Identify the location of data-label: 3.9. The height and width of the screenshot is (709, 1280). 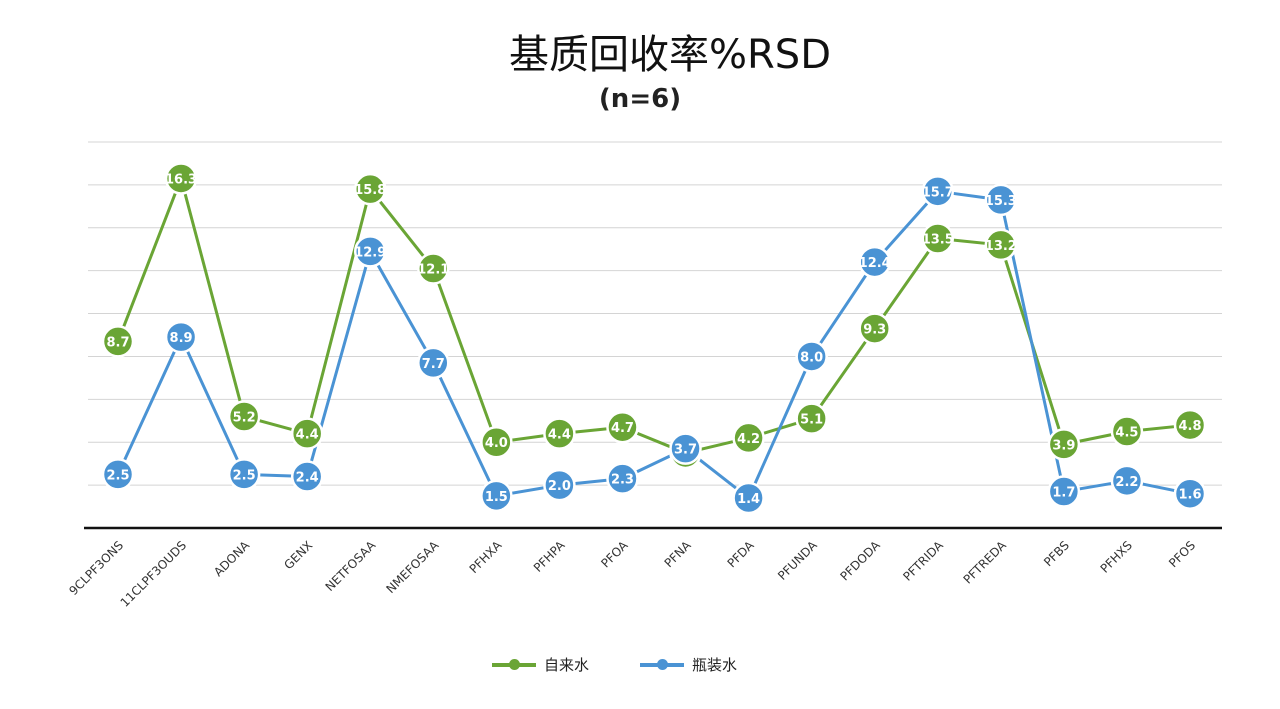
(1063, 445).